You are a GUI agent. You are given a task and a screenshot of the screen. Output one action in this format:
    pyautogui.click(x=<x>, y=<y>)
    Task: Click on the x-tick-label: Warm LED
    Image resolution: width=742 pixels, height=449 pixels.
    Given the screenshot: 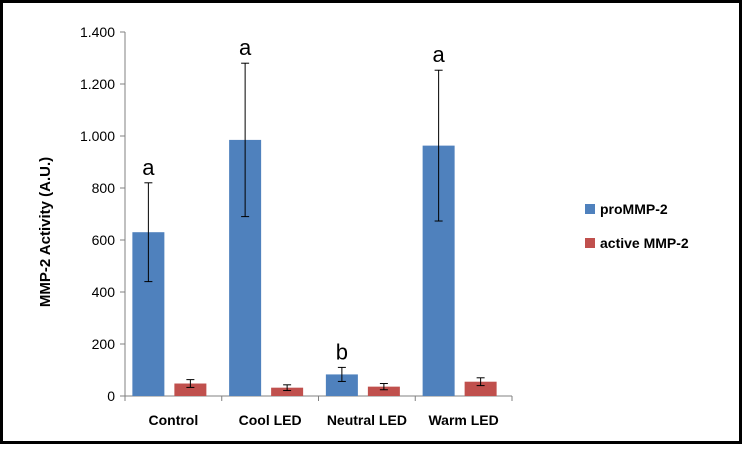 What is the action you would take?
    pyautogui.click(x=463, y=420)
    